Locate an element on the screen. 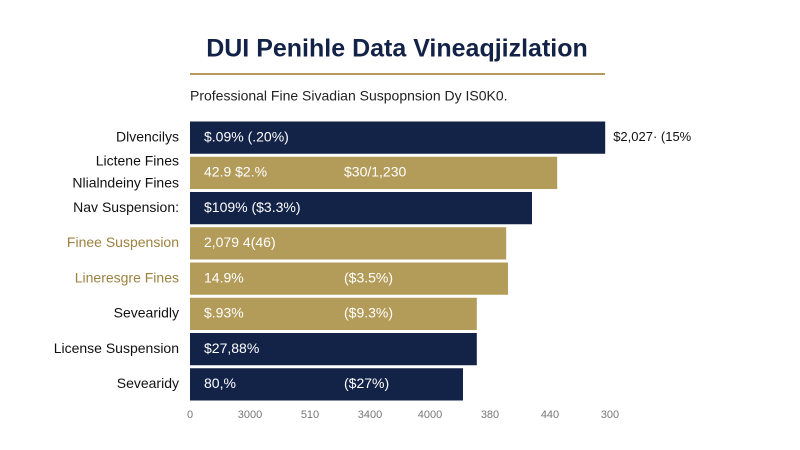 The height and width of the screenshot is (450, 800). x-tick-label: 300 is located at coordinates (610, 415).